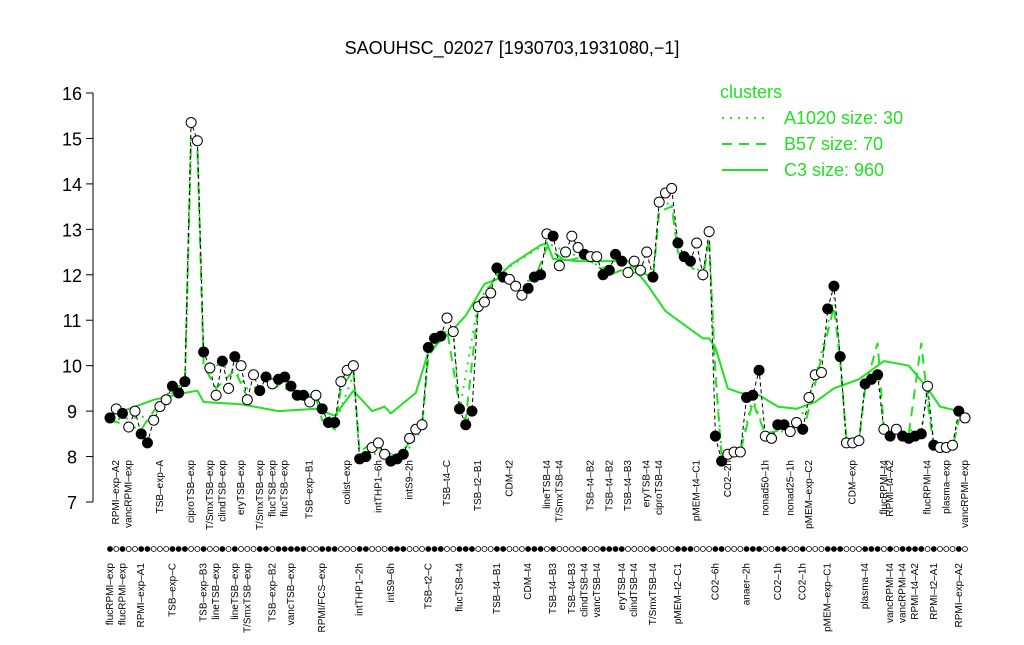 The image size is (1024, 645). I want to click on y-tick-label: 14, so click(72, 185).